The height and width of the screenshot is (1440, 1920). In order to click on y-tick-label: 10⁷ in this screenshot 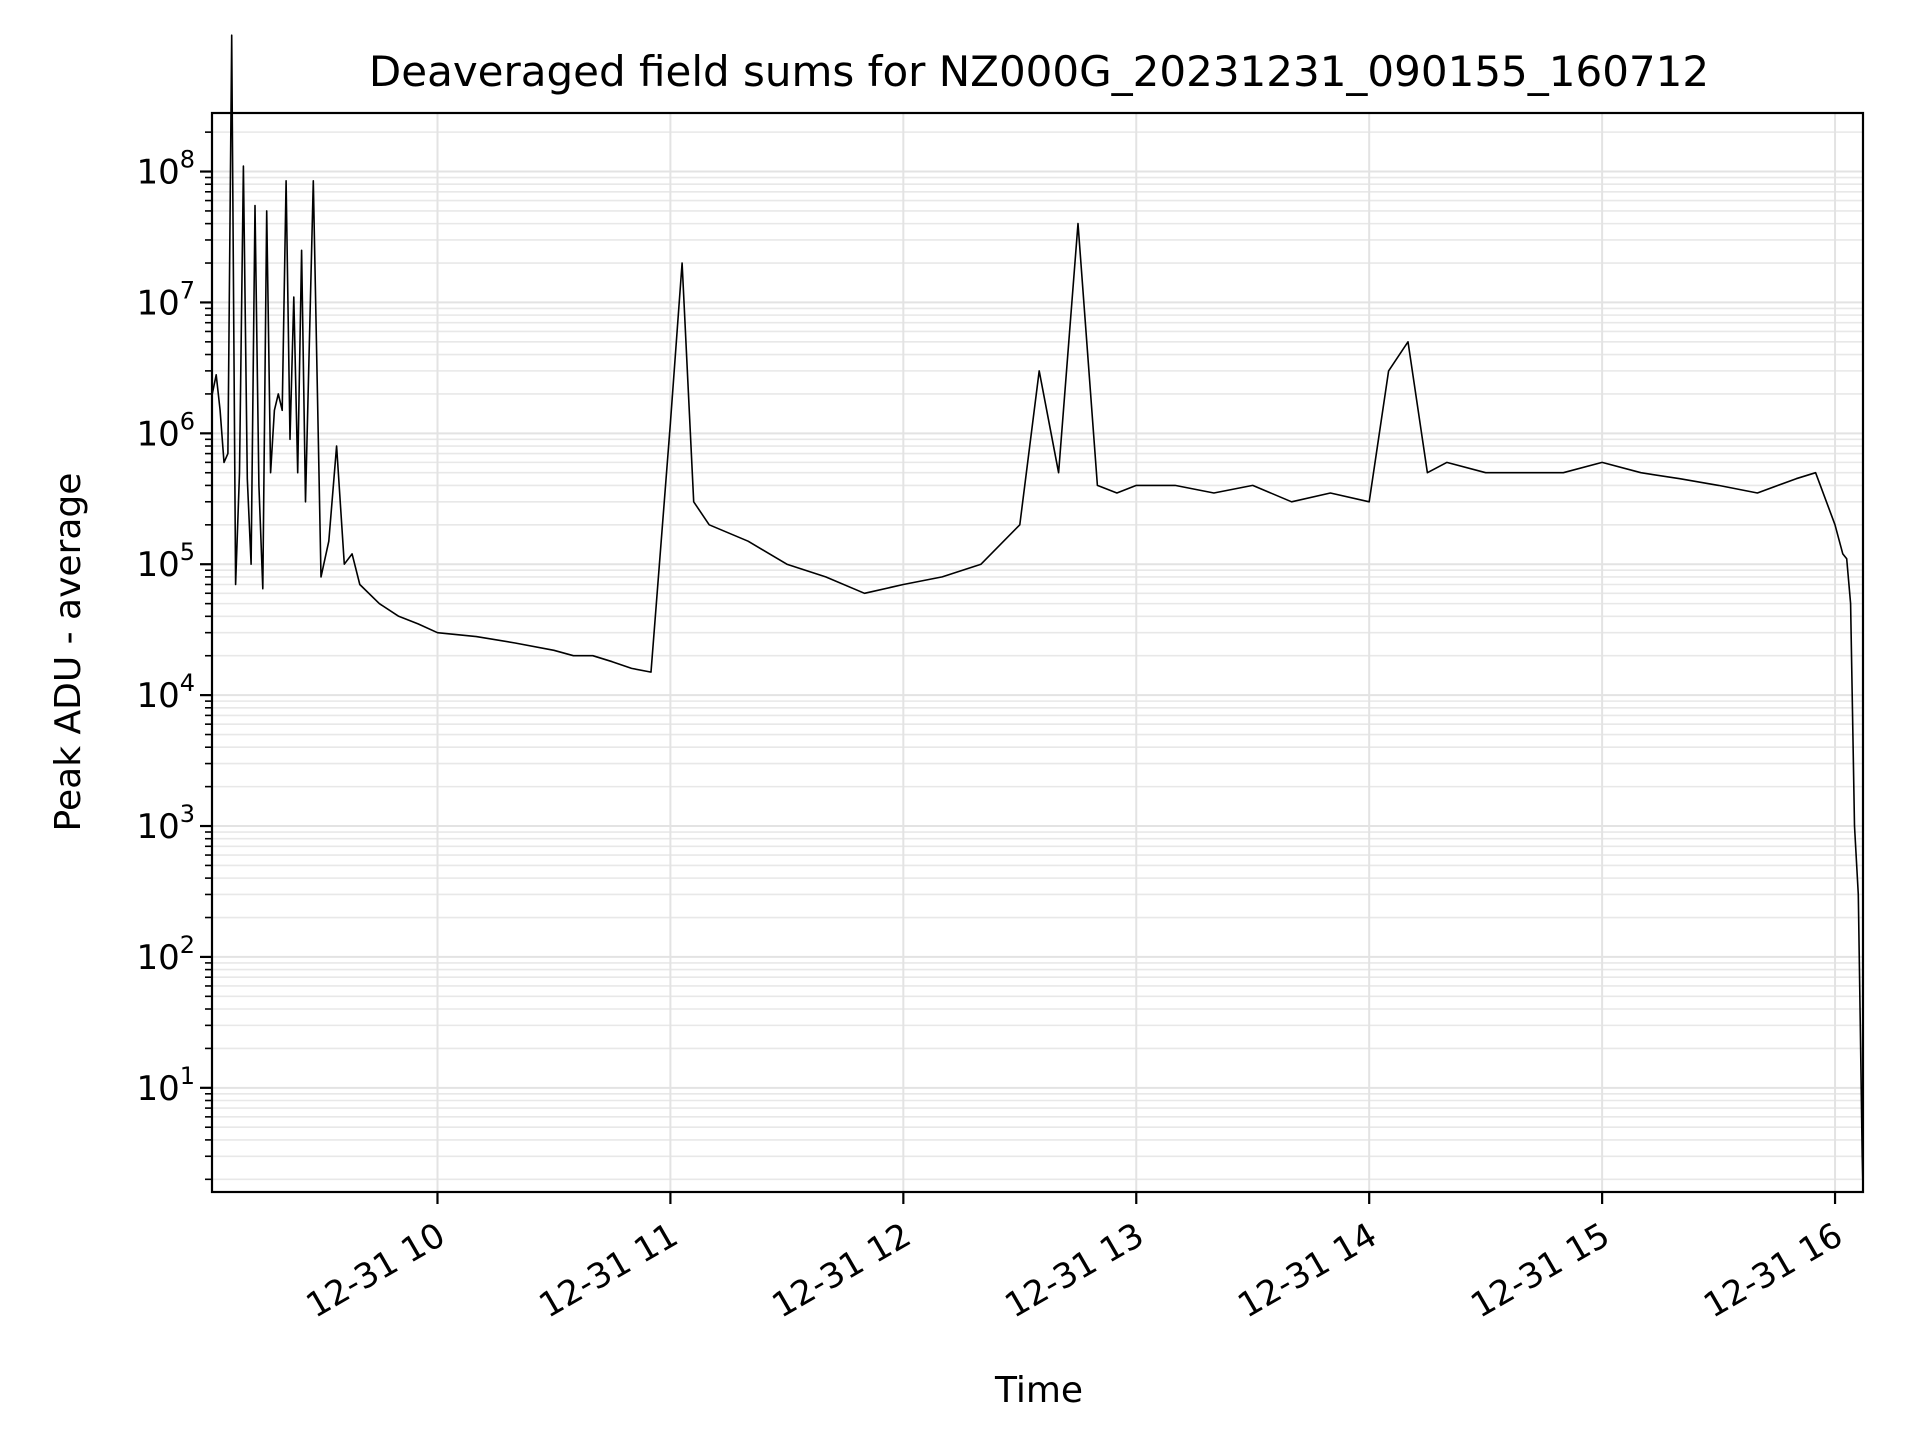, I will do `click(165, 299)`.